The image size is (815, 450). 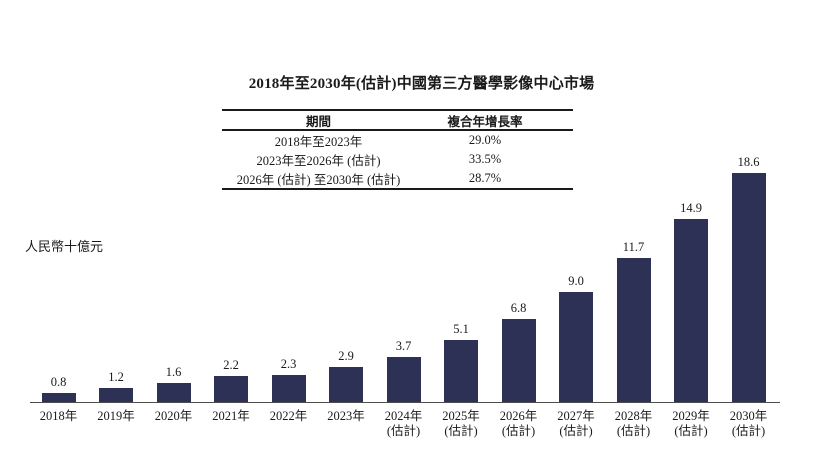 What do you see at coordinates (518, 416) in the screenshot?
I see `x-tick-year: 2026年` at bounding box center [518, 416].